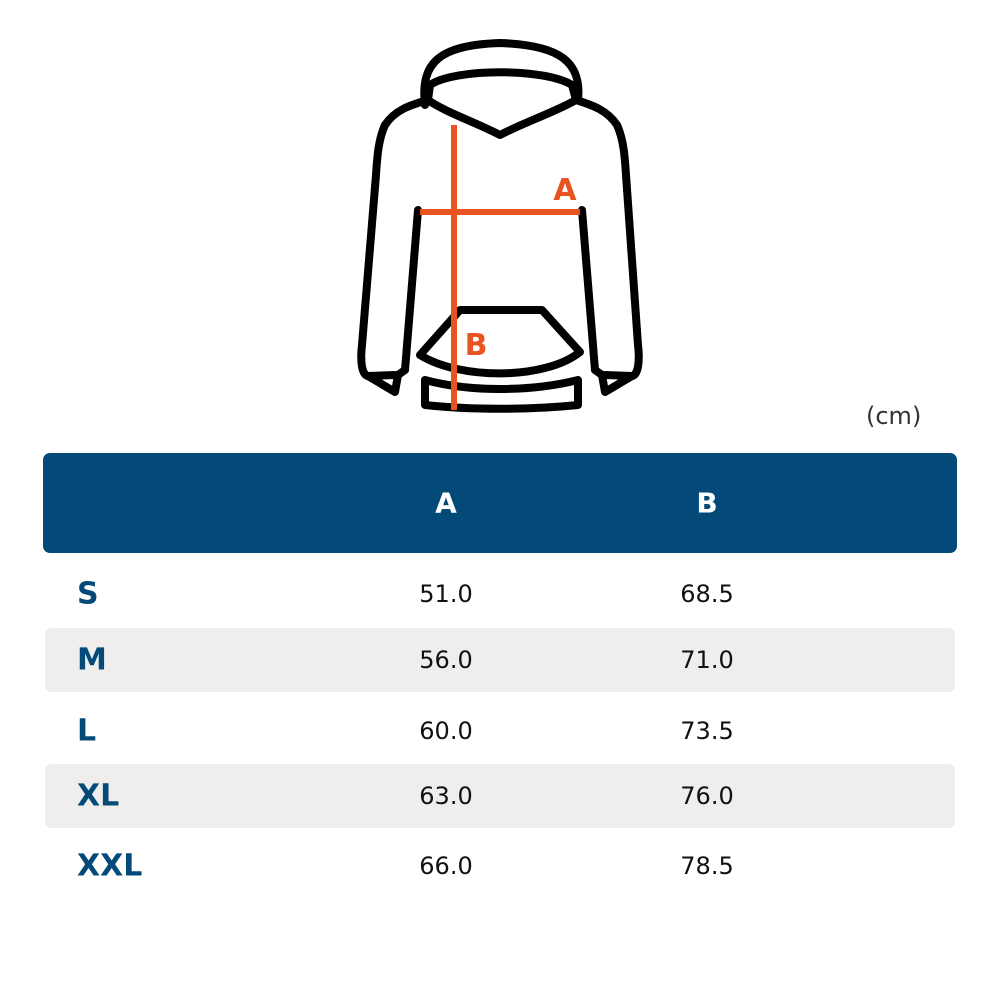 This screenshot has height=1000, width=1000. I want to click on table-row: S 51.0 68.5, so click(500, 594).